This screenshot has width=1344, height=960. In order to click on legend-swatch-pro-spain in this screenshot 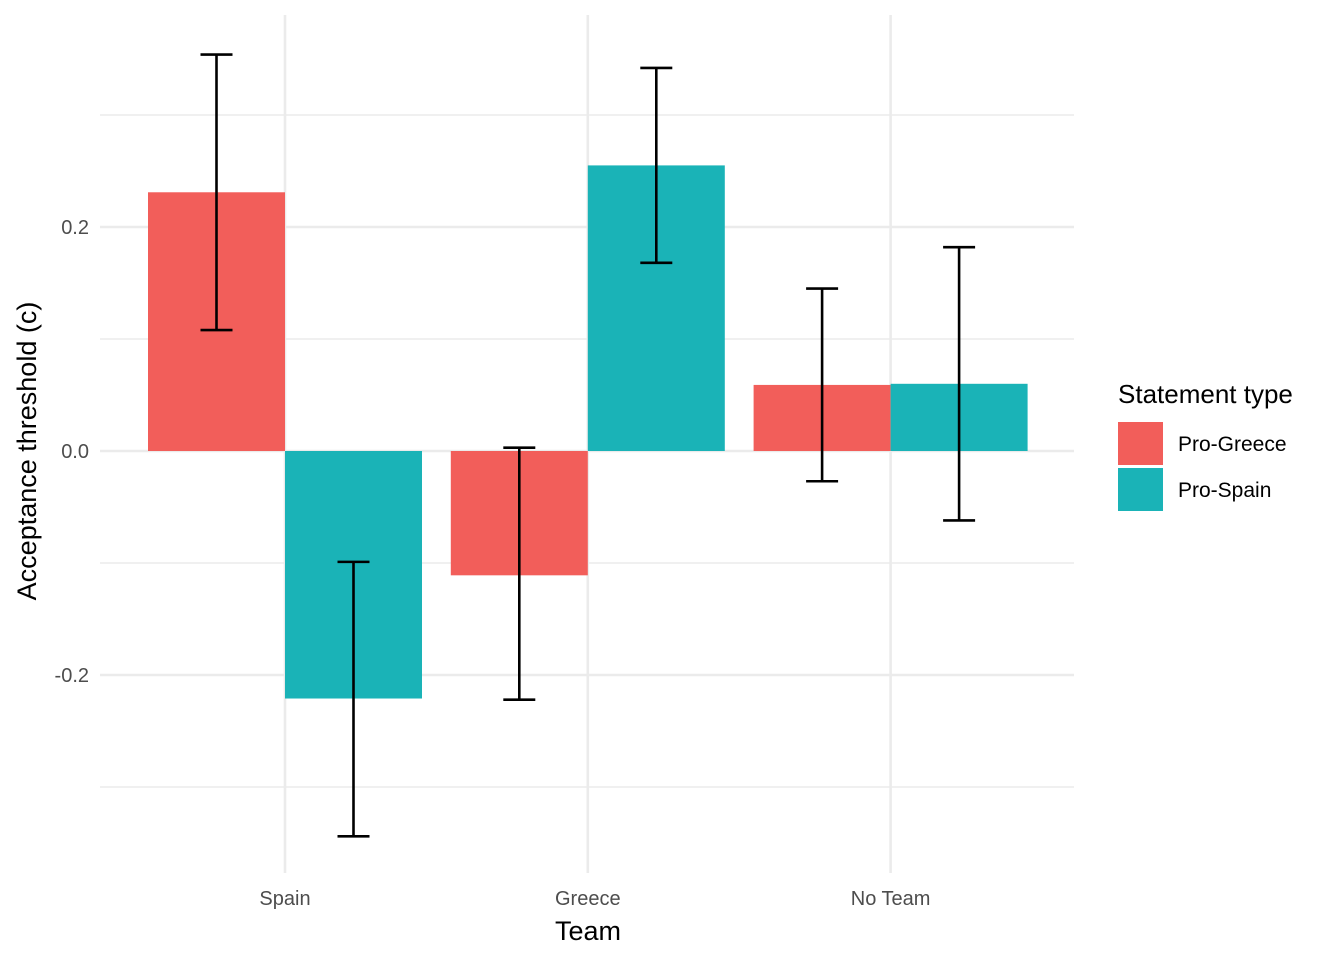, I will do `click(1140, 489)`.